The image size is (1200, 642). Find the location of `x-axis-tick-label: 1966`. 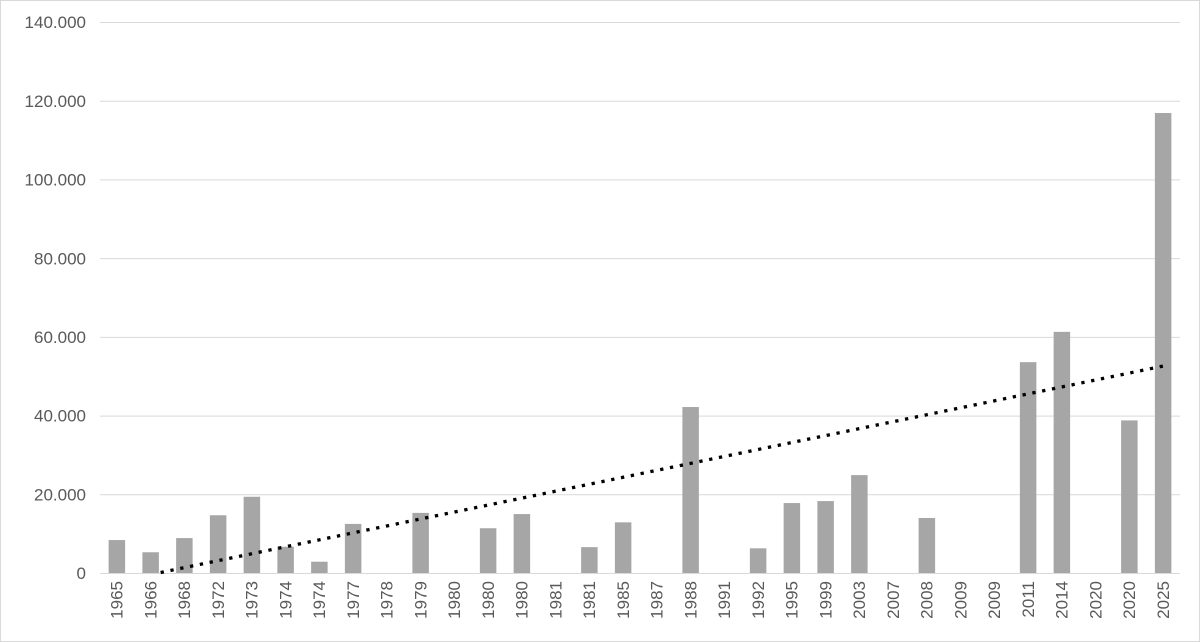

x-axis-tick-label: 1966 is located at coordinates (150, 600).